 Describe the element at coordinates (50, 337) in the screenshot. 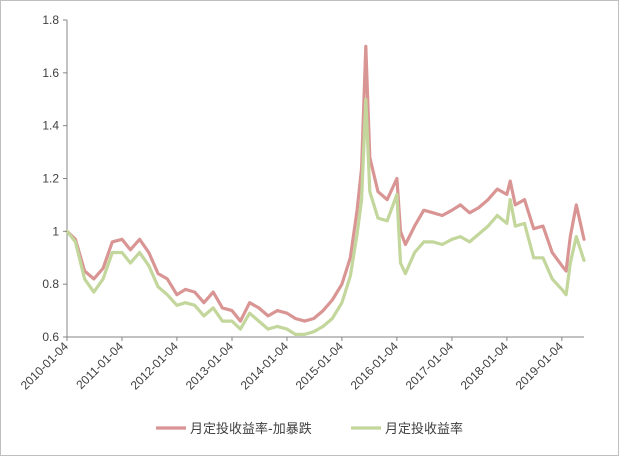

I see `y-tick-label: 0.6` at that location.